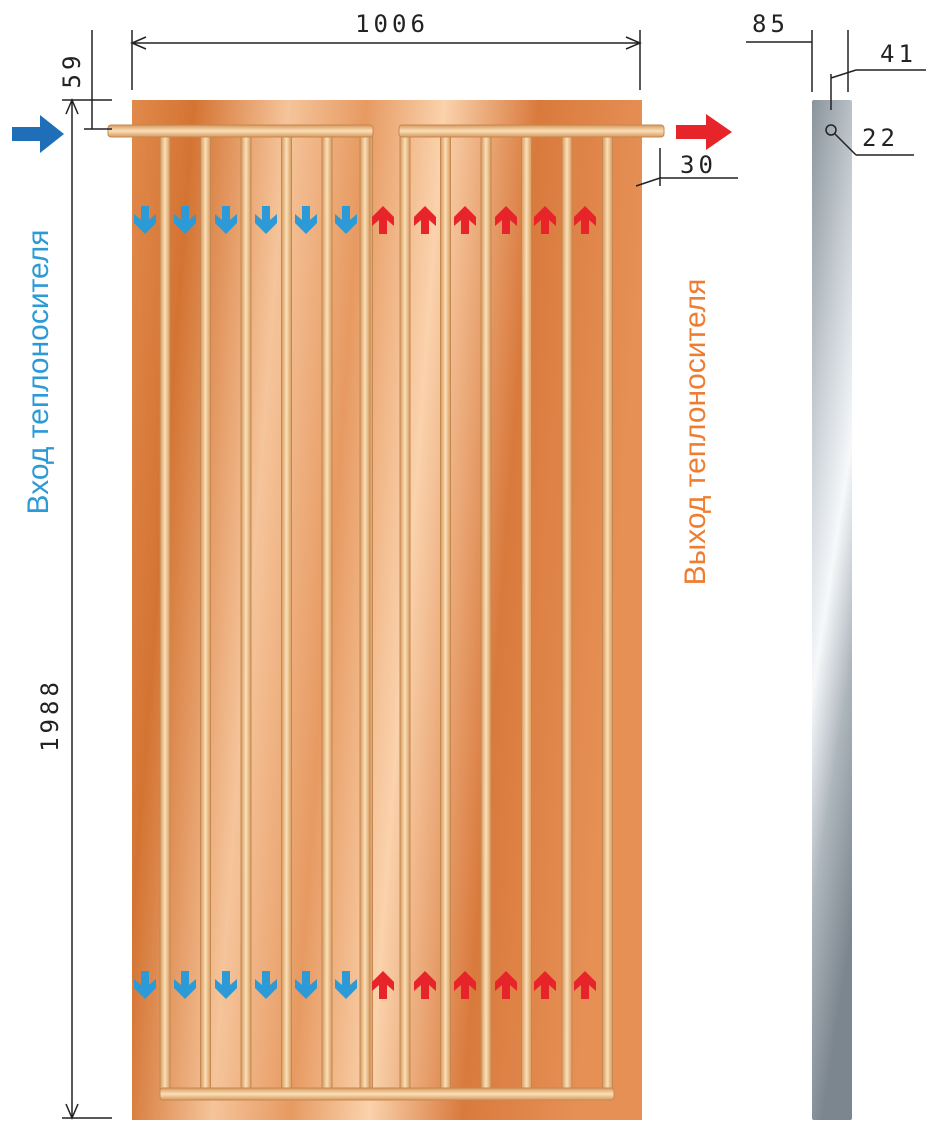 This screenshot has width=928, height=1122. I want to click on outlet-arrow-icon, so click(704, 132).